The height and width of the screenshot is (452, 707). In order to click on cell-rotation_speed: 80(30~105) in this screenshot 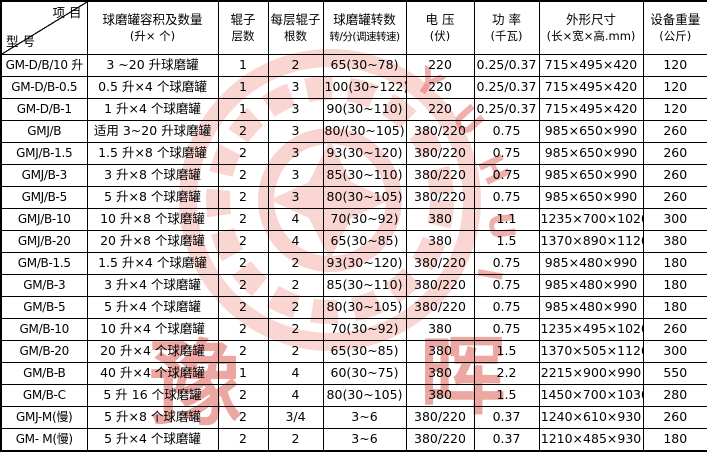, I will do `click(364, 395)`.